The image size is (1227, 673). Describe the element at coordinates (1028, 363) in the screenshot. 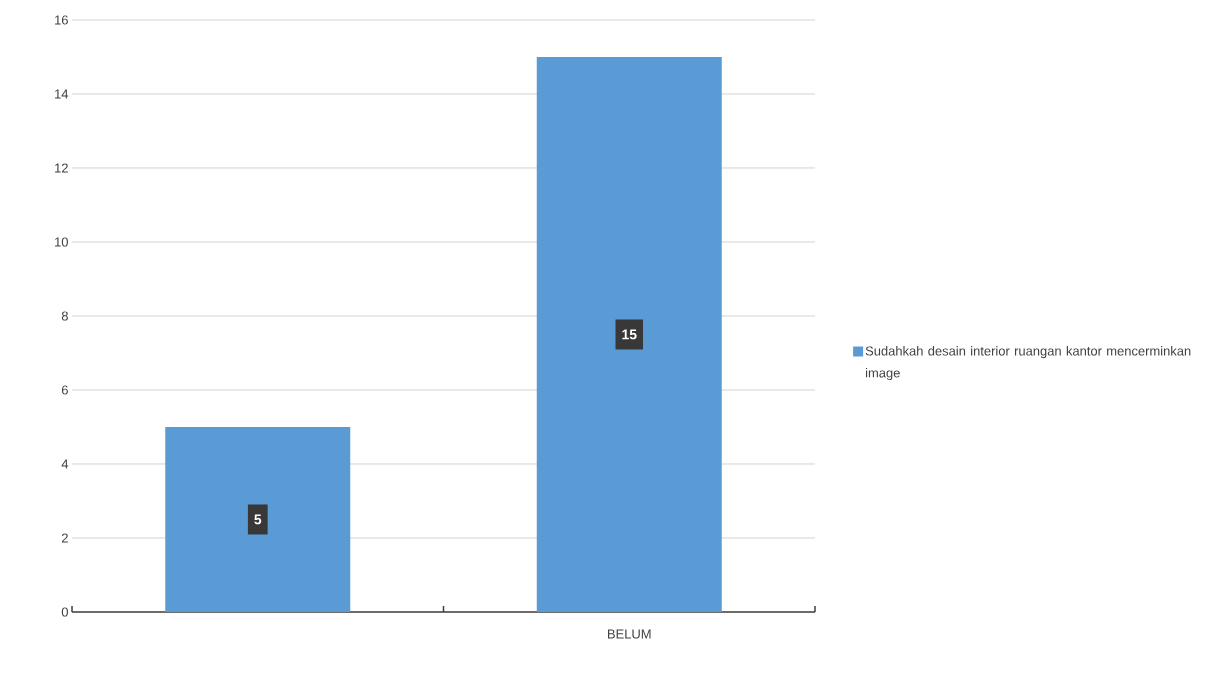

I see `legend-label: Sudahkah desain interior ruangan kantor mencerminkan image` at that location.